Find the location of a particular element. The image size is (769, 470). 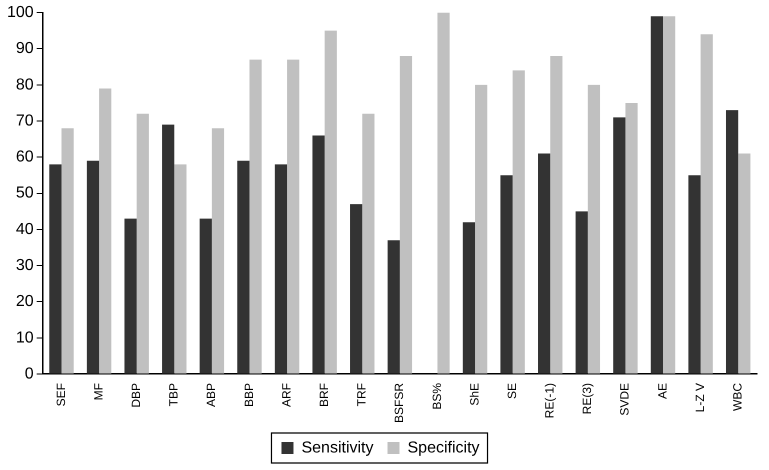

x-tick-label: ABP is located at coordinates (211, 395).